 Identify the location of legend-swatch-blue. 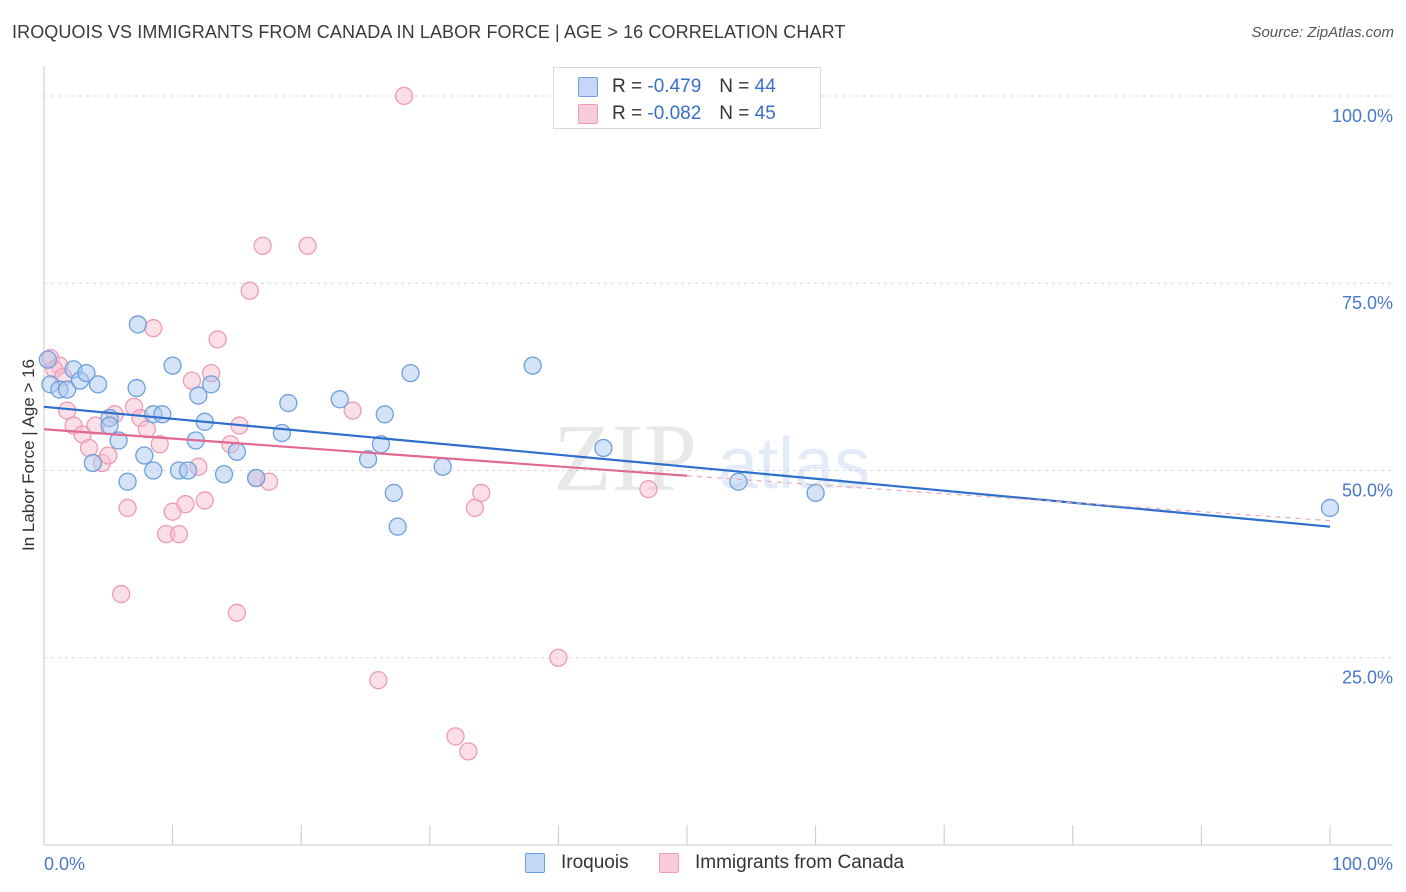
(588, 87).